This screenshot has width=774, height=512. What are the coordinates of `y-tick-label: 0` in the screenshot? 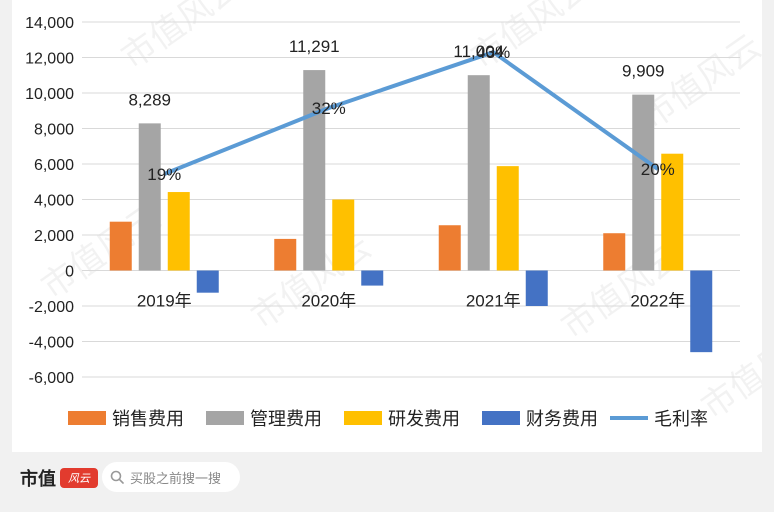 It's located at (69, 272).